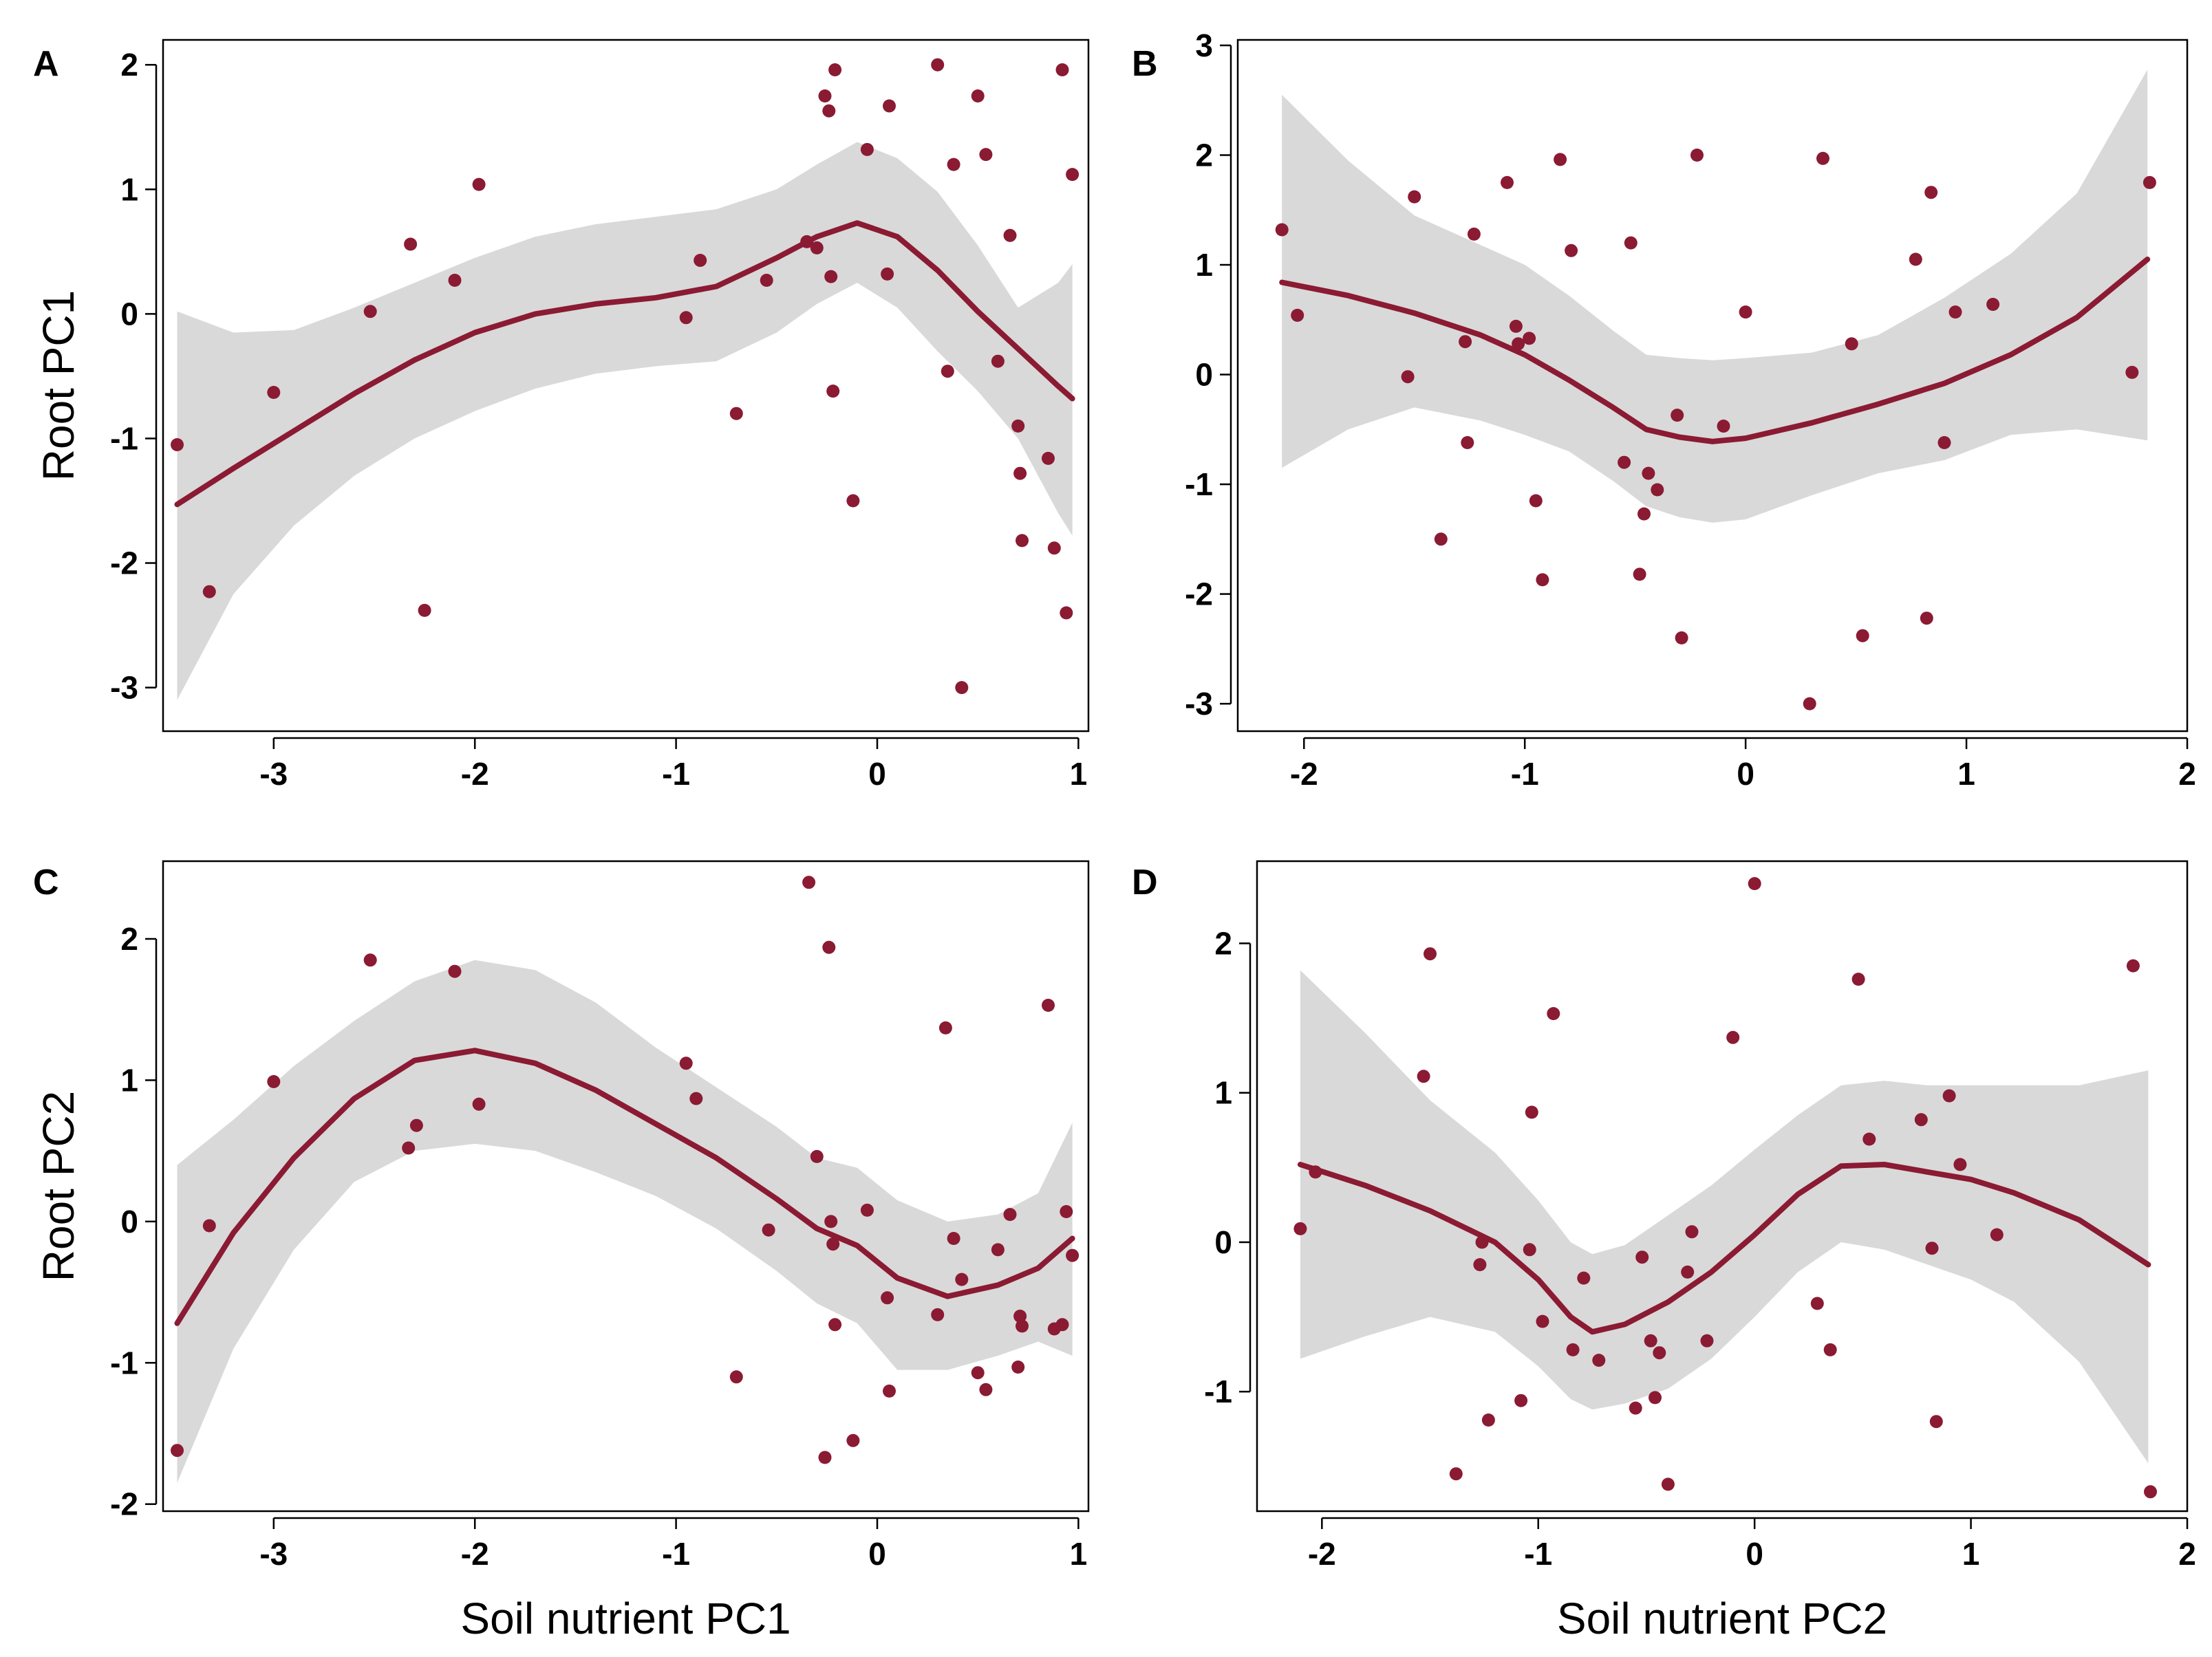 The width and height of the screenshot is (2212, 1657). Describe the element at coordinates (1204, 45) in the screenshot. I see `y-tick-label: 3` at that location.